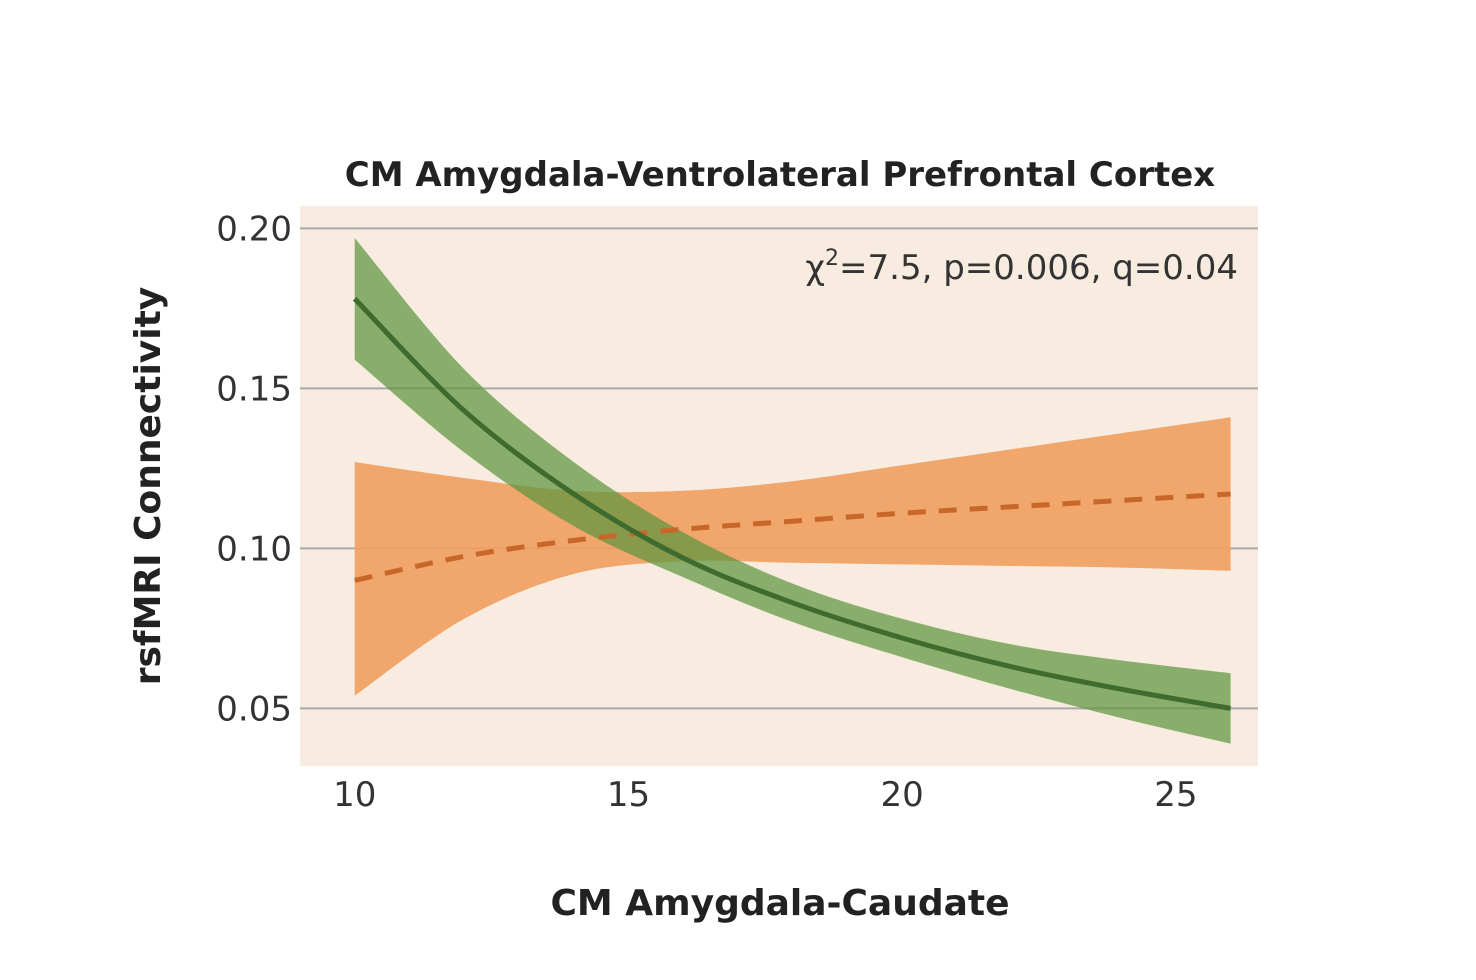 This screenshot has width=1476, height=980. I want to click on y-tick-label: 0.15, so click(254, 389).